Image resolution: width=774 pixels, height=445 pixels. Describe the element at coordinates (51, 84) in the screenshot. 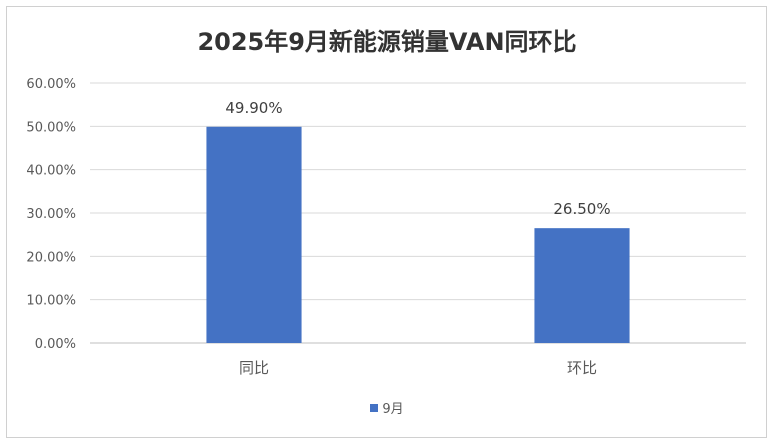

I see `y-tick-label: 60.00%` at that location.